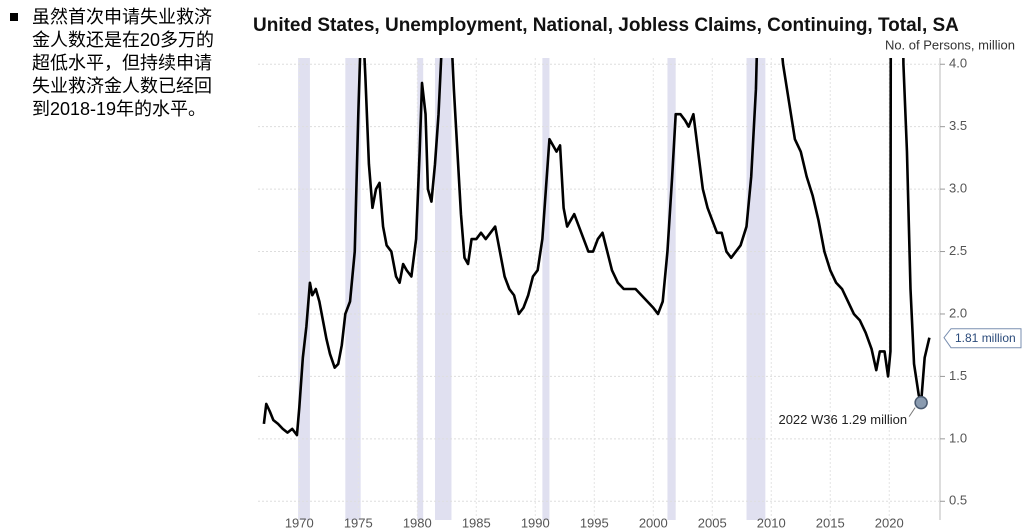 Image resolution: width=1024 pixels, height=531 pixels. I want to click on x-tick-label: 1990, so click(535, 522).